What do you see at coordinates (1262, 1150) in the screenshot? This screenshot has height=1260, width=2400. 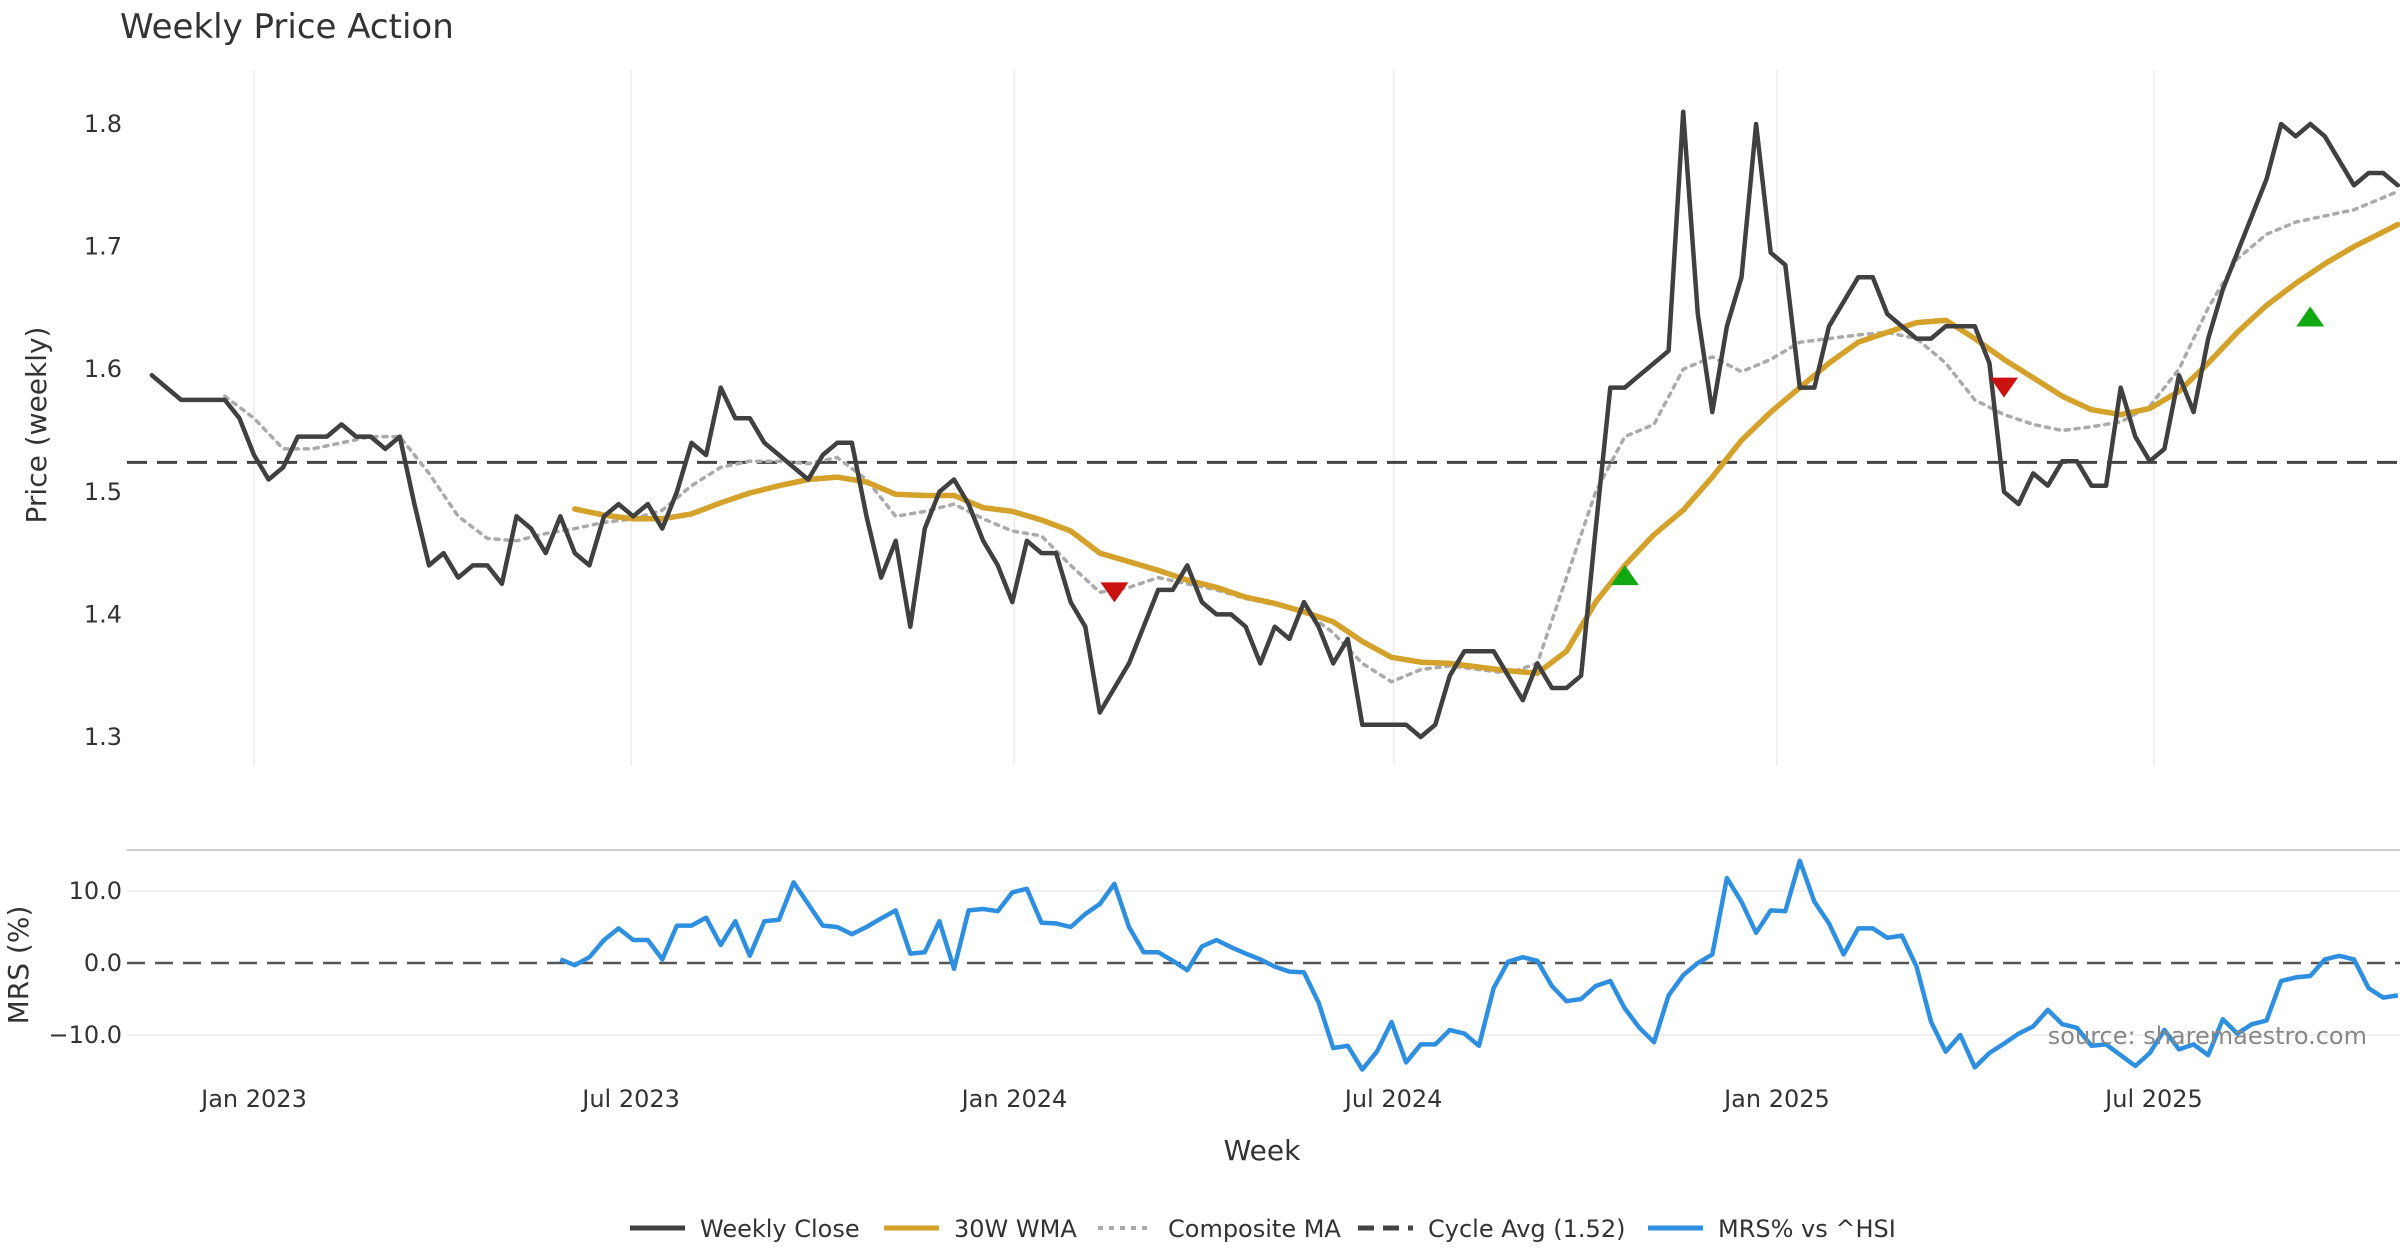 I see `x-axis-label: Week` at bounding box center [1262, 1150].